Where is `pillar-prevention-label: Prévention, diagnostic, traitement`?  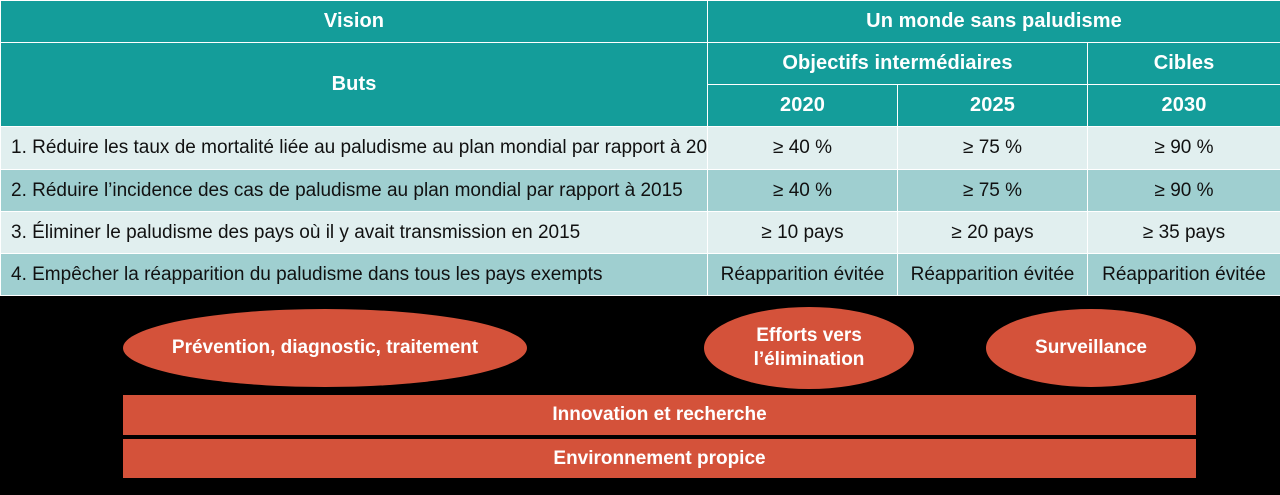
pillar-prevention-label: Prévention, diagnostic, traitement is located at coordinates (325, 347).